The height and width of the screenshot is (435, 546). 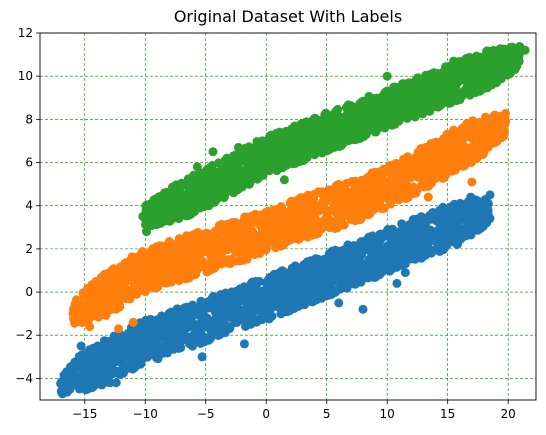 I want to click on y-tick-label: 0, so click(x=29, y=292).